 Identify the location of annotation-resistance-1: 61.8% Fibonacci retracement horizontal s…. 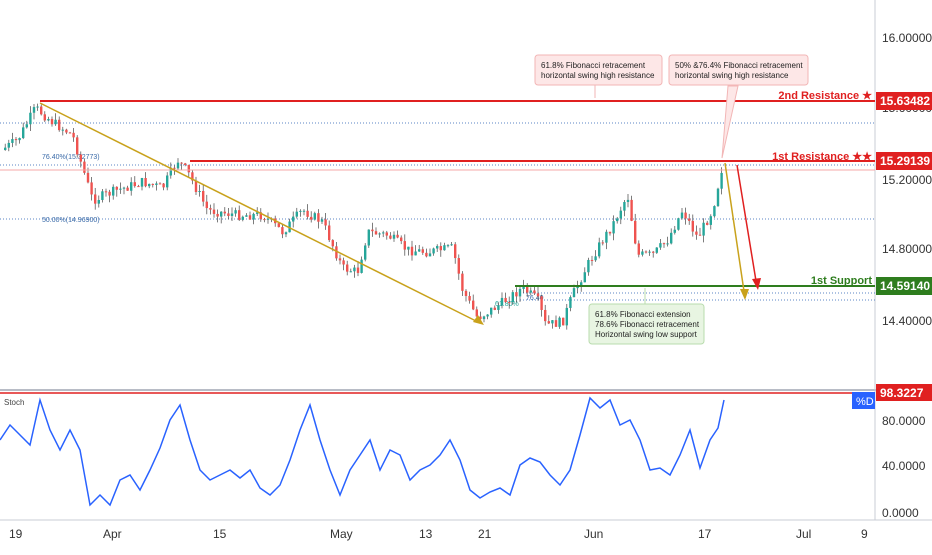
(598, 76).